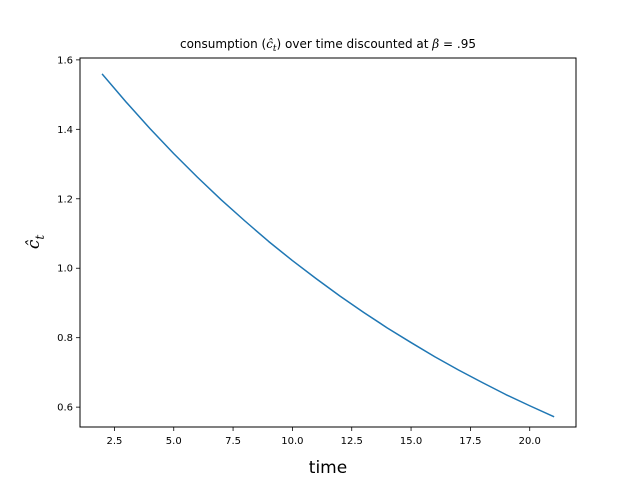 The image size is (640, 480). I want to click on y-axis-ticks: 0.6 0.8 1.0 1.2 1.4 1.6, so click(68, 234).